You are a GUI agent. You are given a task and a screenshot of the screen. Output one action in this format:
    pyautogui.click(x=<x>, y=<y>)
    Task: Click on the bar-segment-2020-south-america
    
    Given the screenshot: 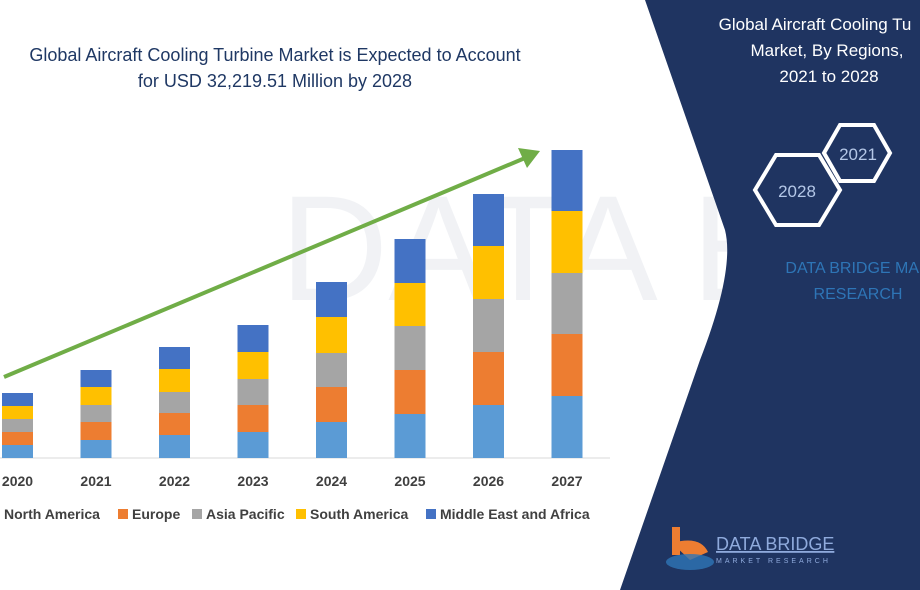 What is the action you would take?
    pyautogui.click(x=17, y=412)
    